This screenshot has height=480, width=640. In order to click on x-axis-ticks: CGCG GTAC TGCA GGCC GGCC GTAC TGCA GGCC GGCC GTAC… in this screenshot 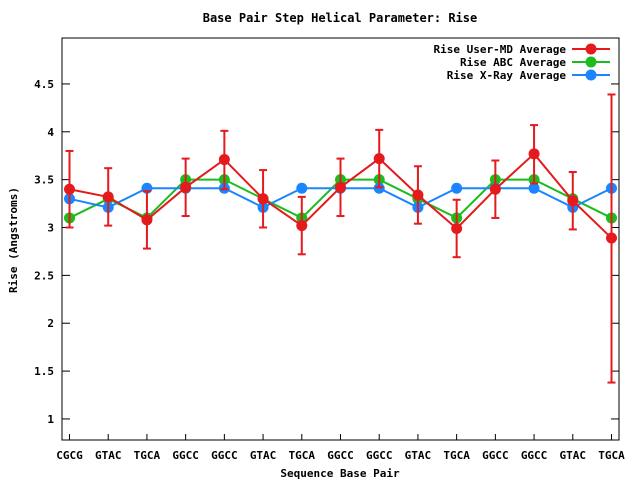, I will do `click(340, 448)`.